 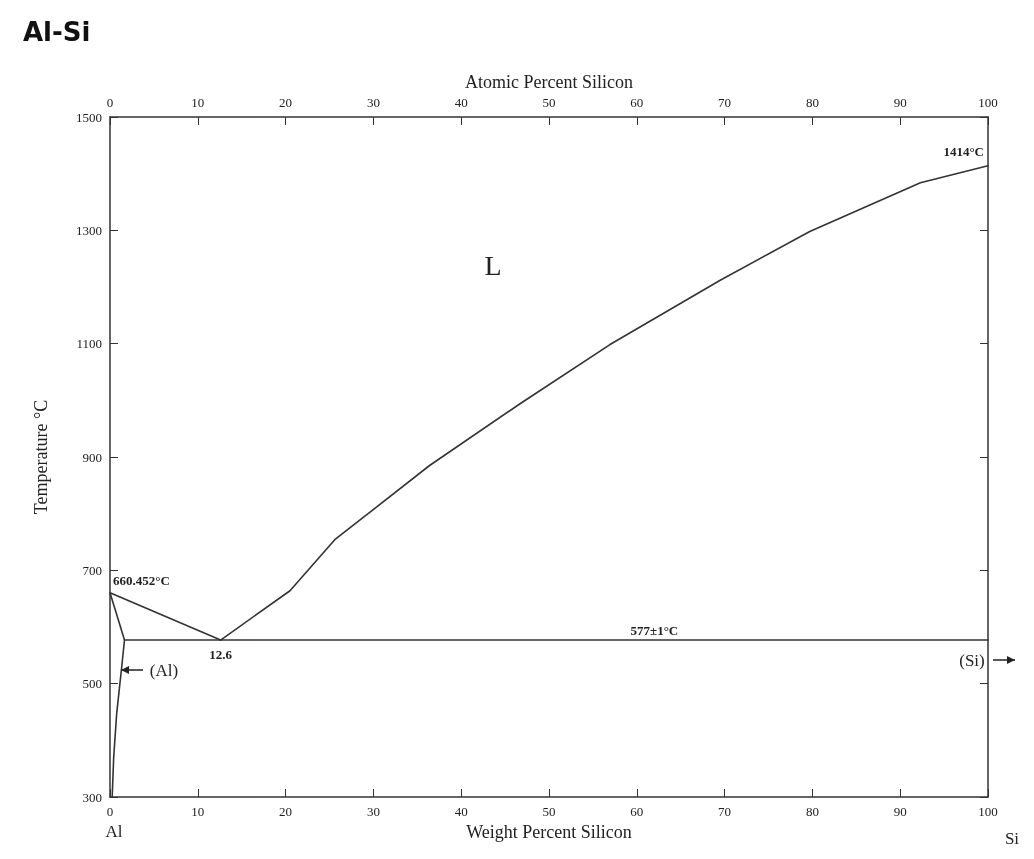 What do you see at coordinates (373, 811) in the screenshot?
I see `x2-tick-label: 30` at bounding box center [373, 811].